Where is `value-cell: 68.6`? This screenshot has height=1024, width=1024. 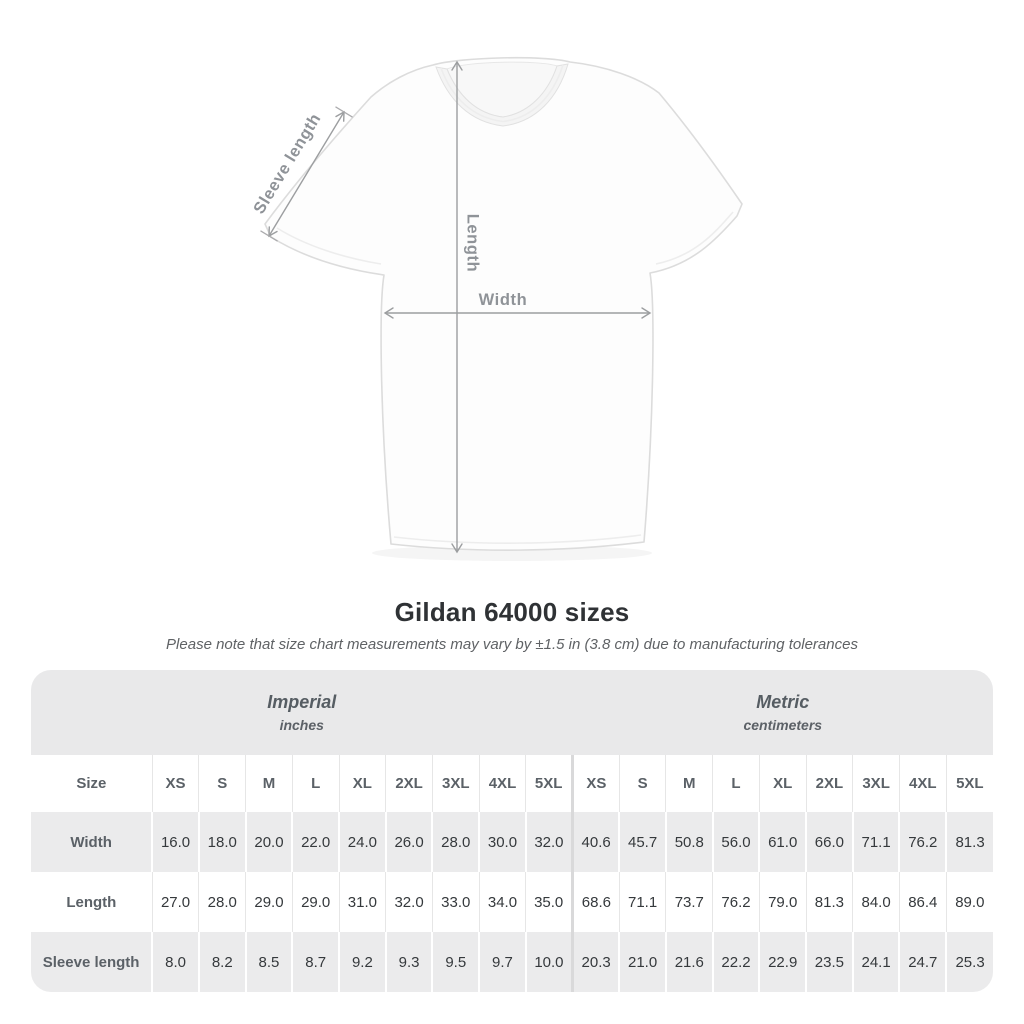
value-cell: 68.6 is located at coordinates (595, 902).